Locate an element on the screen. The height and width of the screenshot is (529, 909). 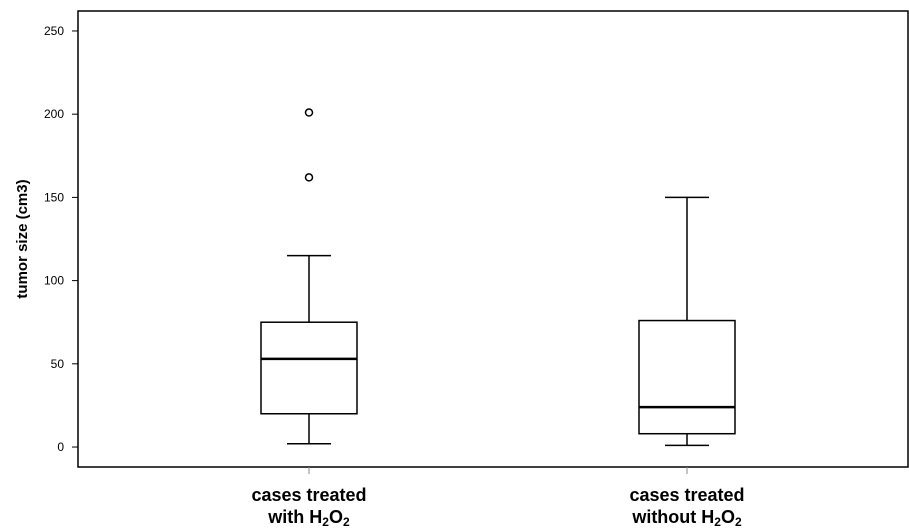
y-tick-label: 150 is located at coordinates (54, 197).